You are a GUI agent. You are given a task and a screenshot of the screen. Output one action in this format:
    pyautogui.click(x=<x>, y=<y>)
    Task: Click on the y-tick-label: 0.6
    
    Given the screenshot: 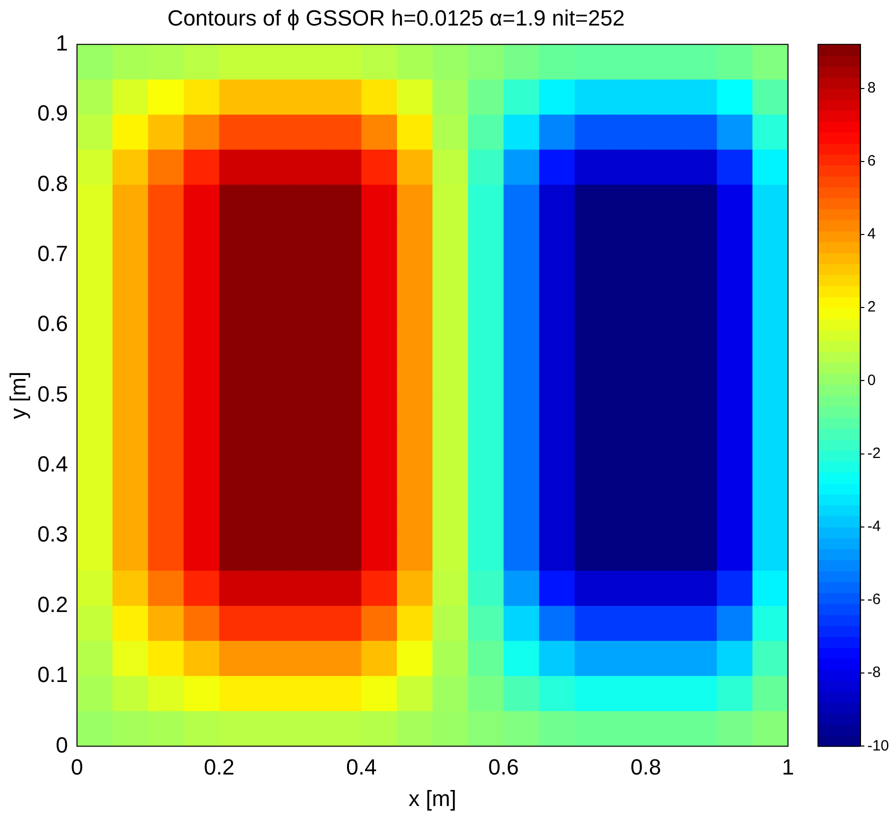 What is the action you would take?
    pyautogui.click(x=52, y=323)
    